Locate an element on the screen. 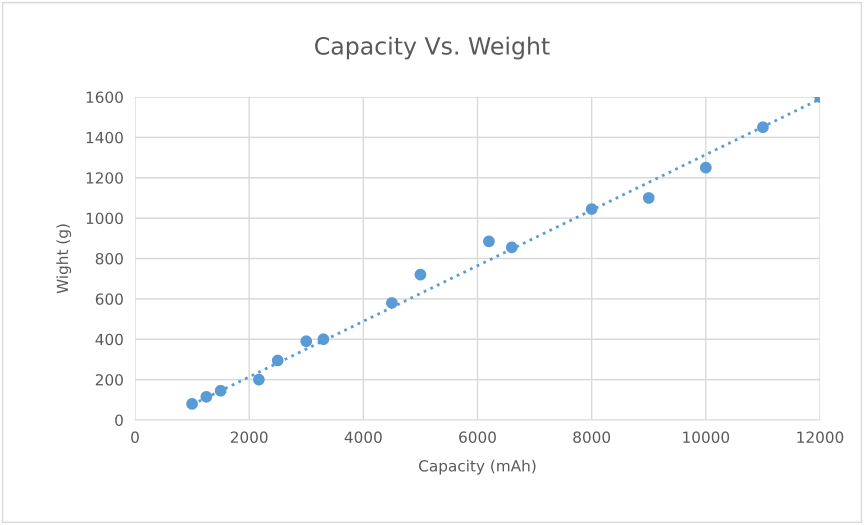 The image size is (864, 525). x-axis-title: Capacity (mAh) is located at coordinates (477, 467).